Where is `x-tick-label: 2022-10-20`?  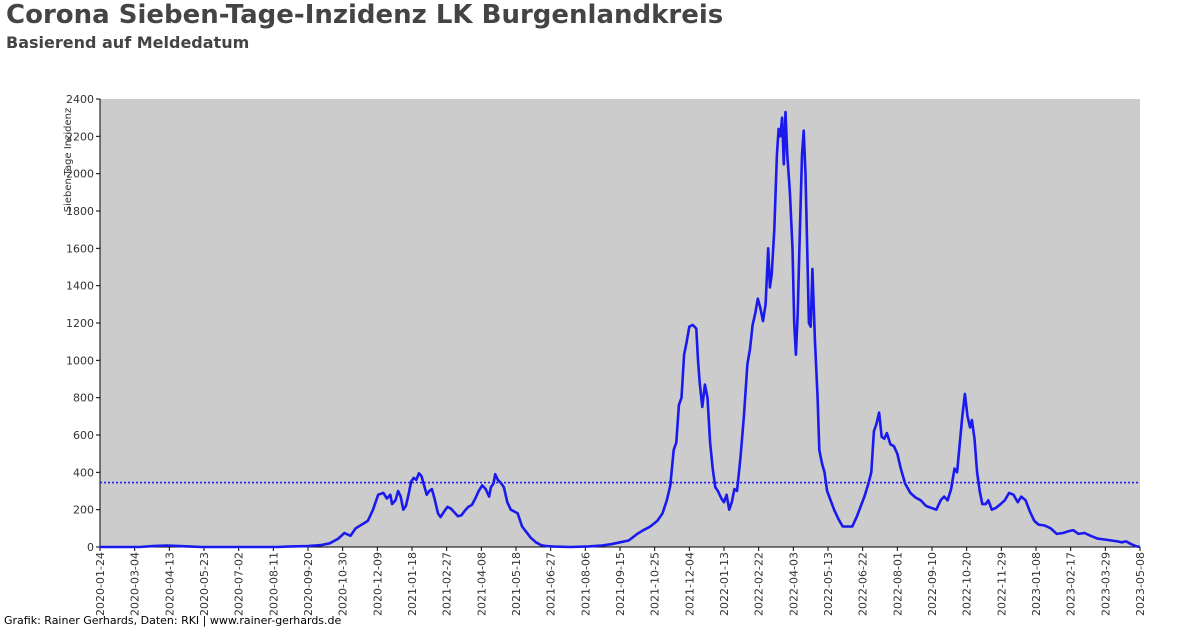 x-tick-label: 2022-10-20 is located at coordinates (967, 584).